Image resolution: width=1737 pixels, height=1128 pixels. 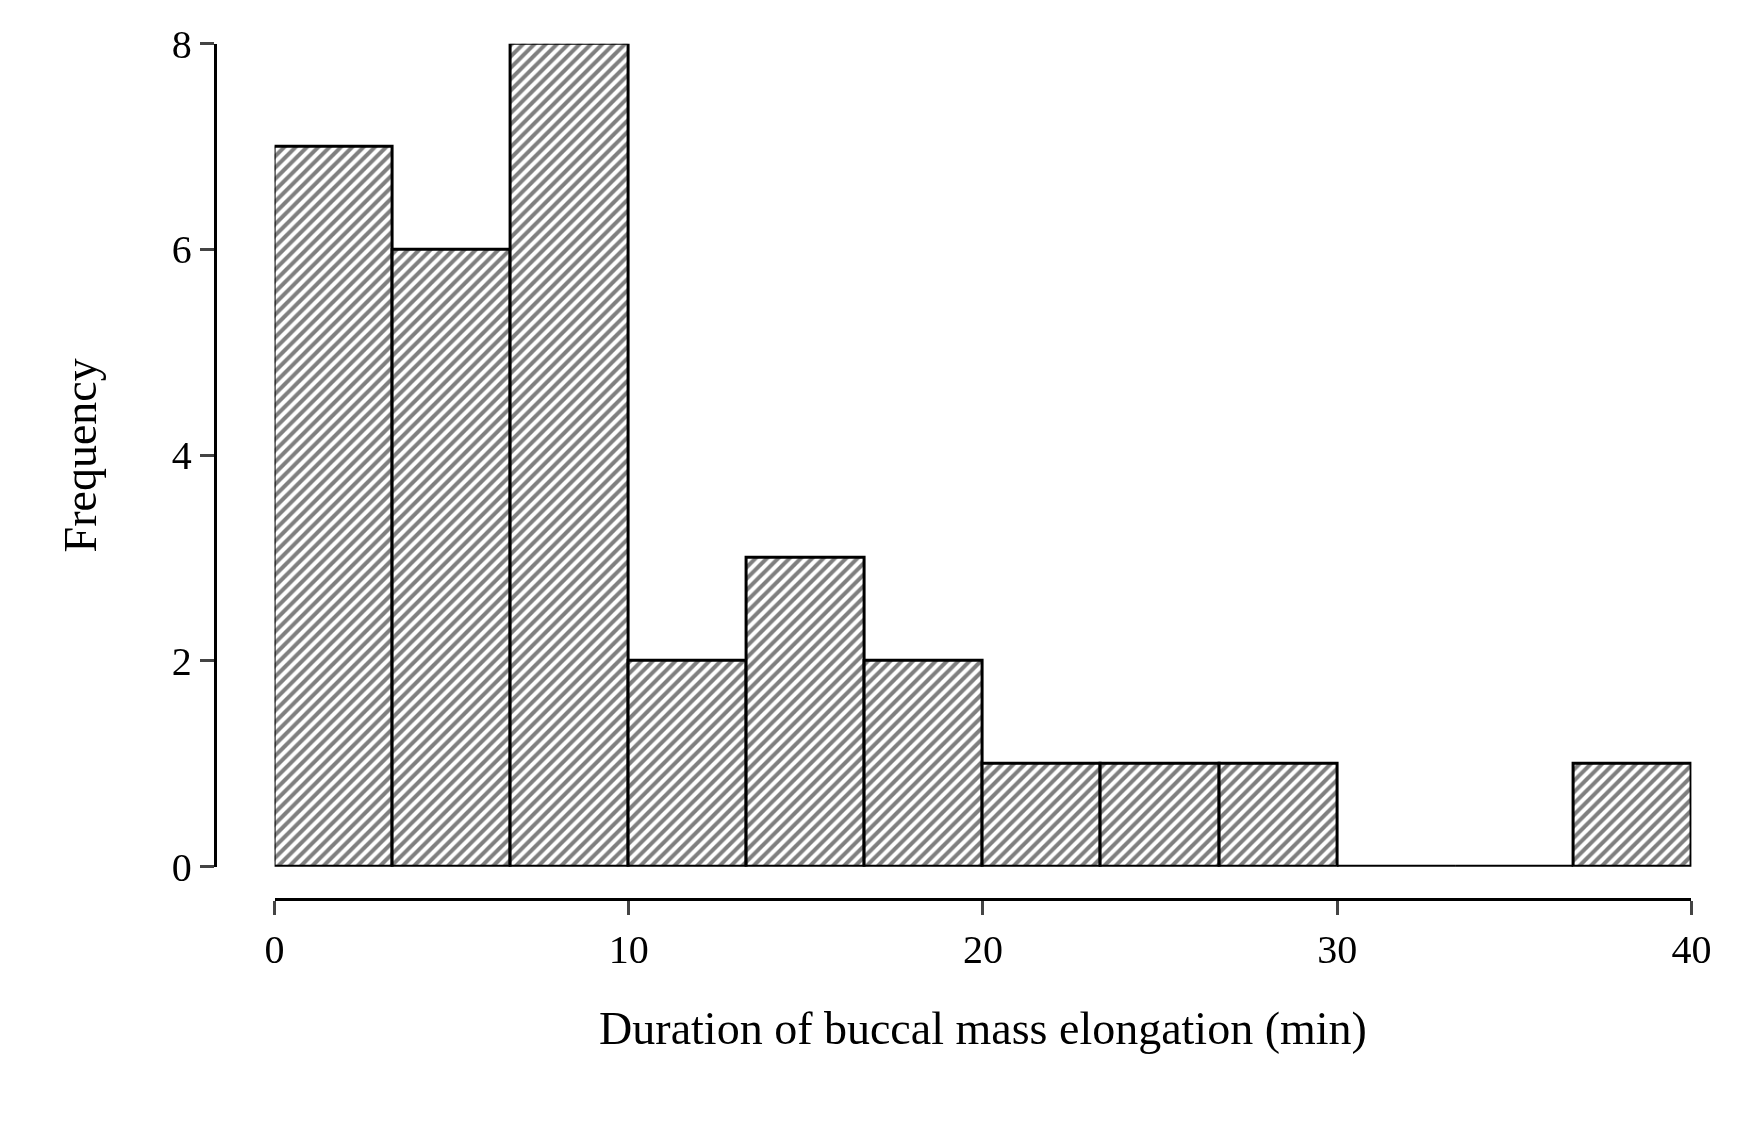 What do you see at coordinates (1337, 950) in the screenshot?
I see `x-tick-label: 30` at bounding box center [1337, 950].